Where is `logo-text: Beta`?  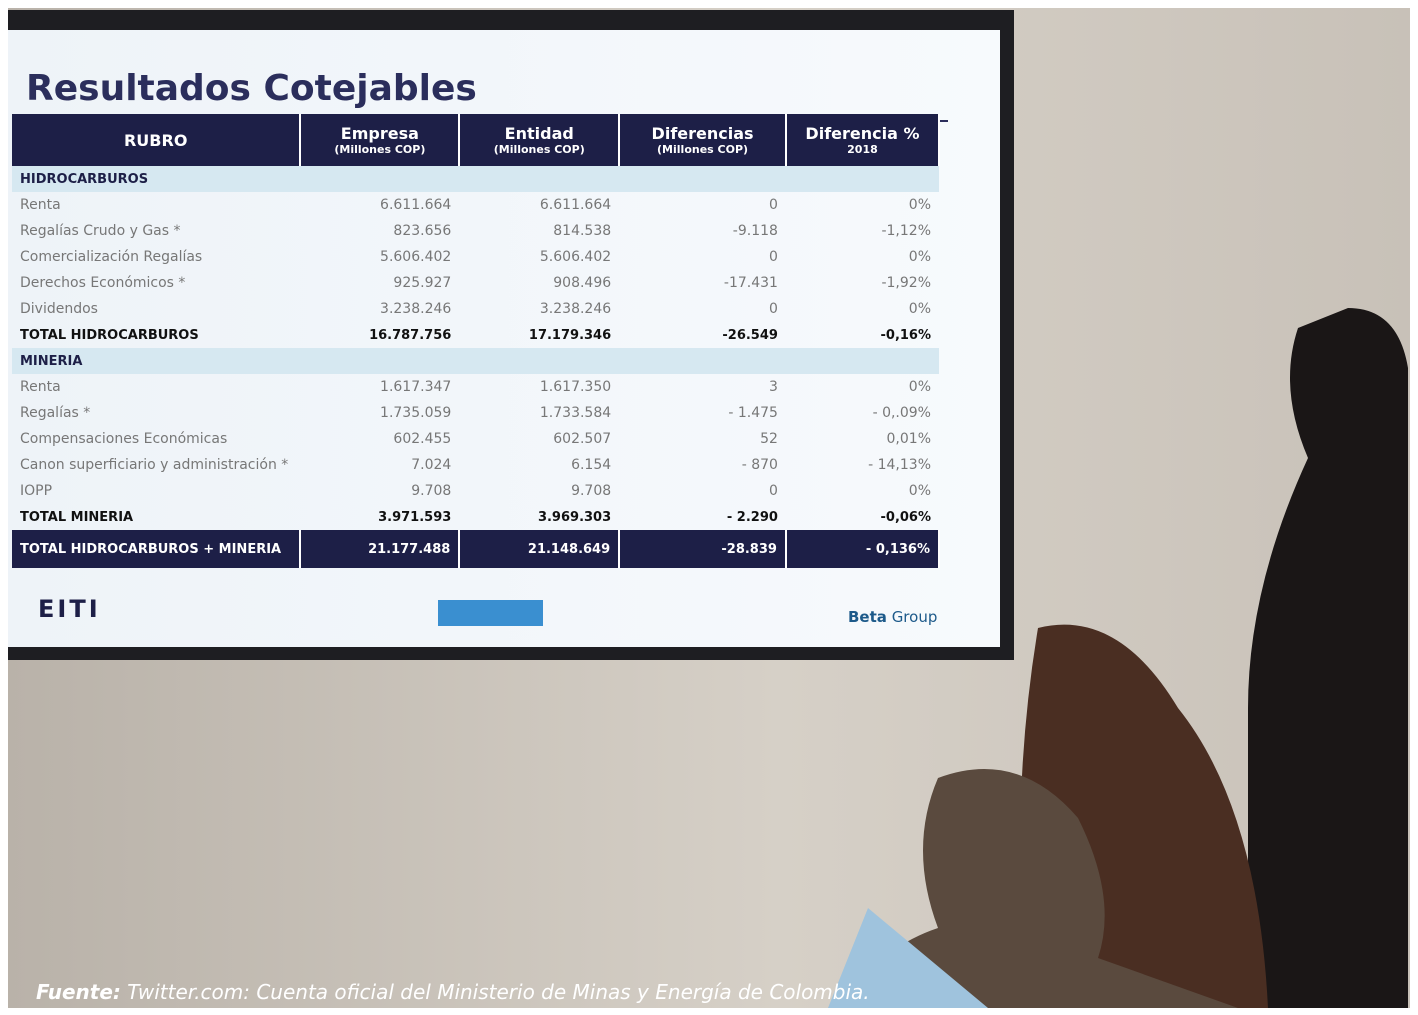
logo-text: Beta is located at coordinates (867, 617).